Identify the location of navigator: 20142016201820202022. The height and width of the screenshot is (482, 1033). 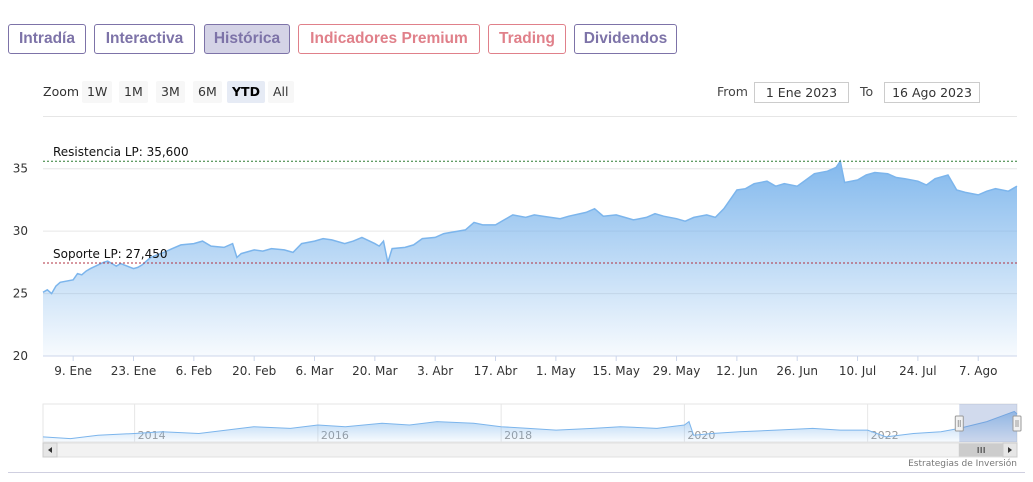
(532, 430).